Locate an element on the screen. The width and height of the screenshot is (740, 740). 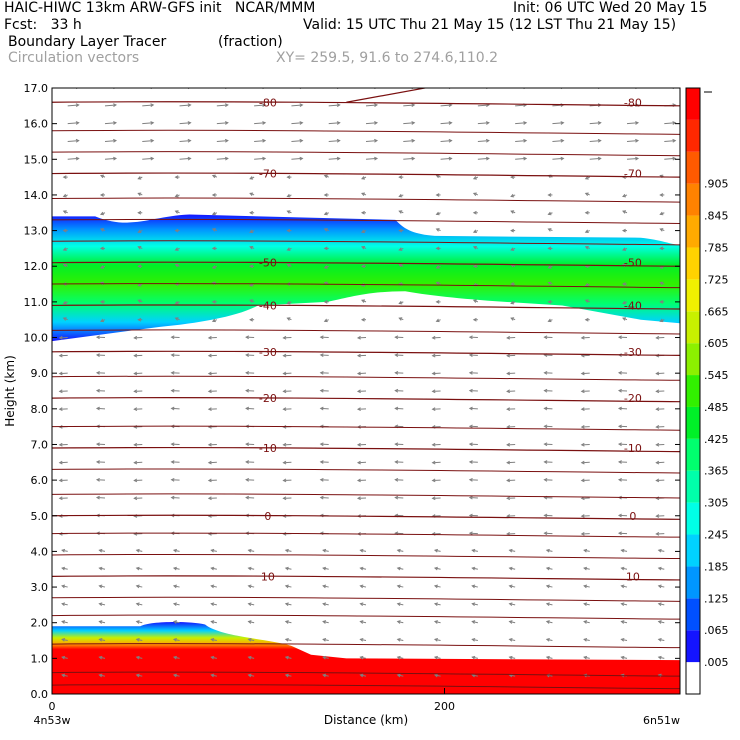
contour-label: -10 is located at coordinates (633, 448).